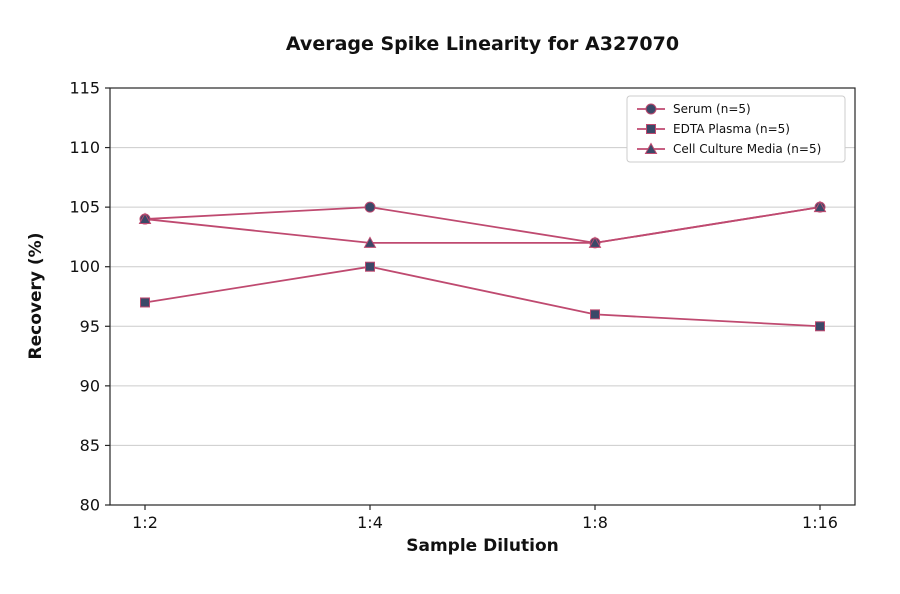 The width and height of the screenshot is (900, 594). Describe the element at coordinates (747, 149) in the screenshot. I see `legend-label: Cell Culture Media (n=5)` at that location.